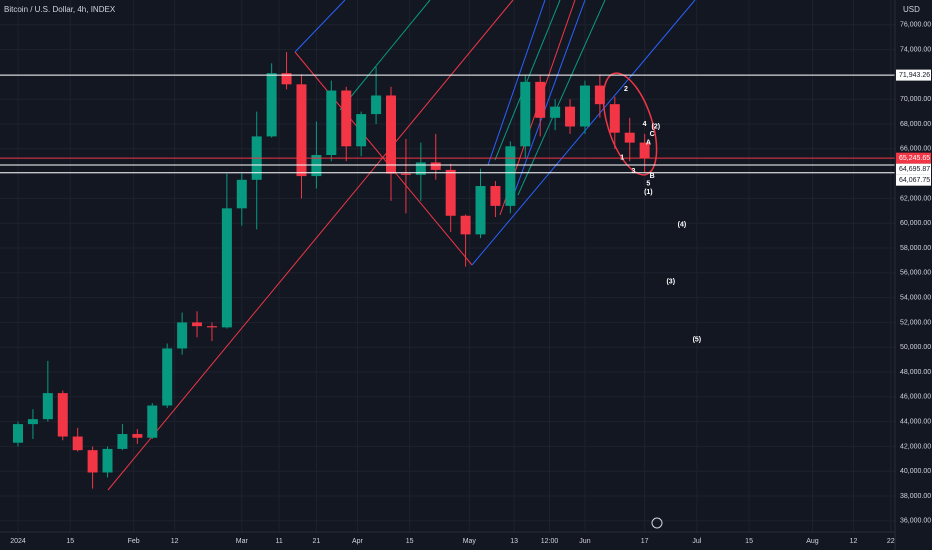  Describe the element at coordinates (317, 541) in the screenshot. I see `x-tick-label: 21` at that location.